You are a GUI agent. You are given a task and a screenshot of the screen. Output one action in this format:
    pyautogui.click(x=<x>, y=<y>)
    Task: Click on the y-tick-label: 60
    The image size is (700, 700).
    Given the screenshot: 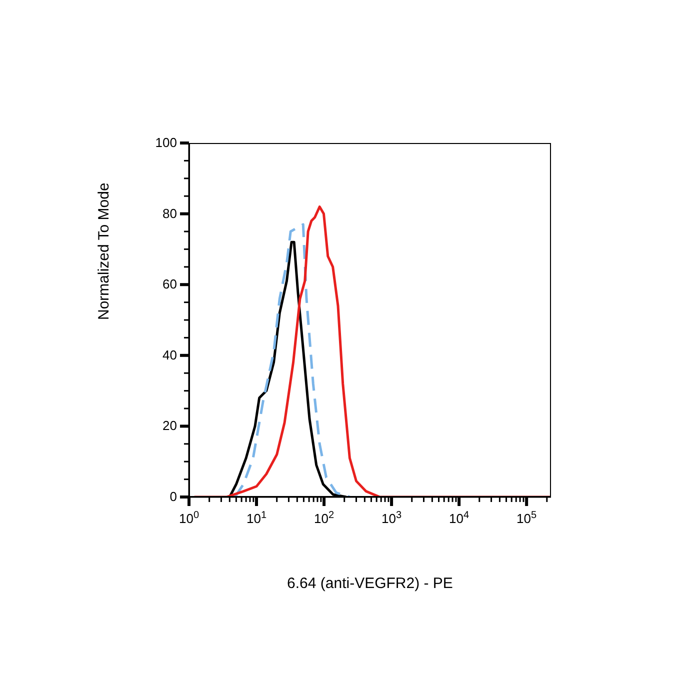 What is the action you would take?
    pyautogui.click(x=169, y=284)
    